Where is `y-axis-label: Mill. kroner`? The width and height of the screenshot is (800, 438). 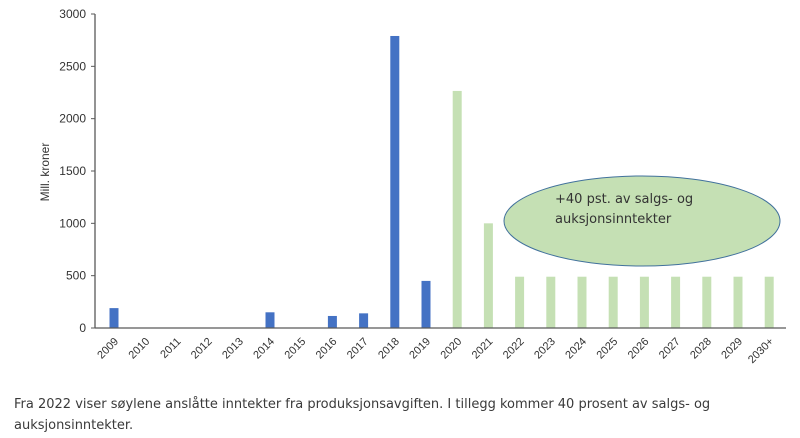 y-axis-label: Mill. kroner is located at coordinates (45, 172).